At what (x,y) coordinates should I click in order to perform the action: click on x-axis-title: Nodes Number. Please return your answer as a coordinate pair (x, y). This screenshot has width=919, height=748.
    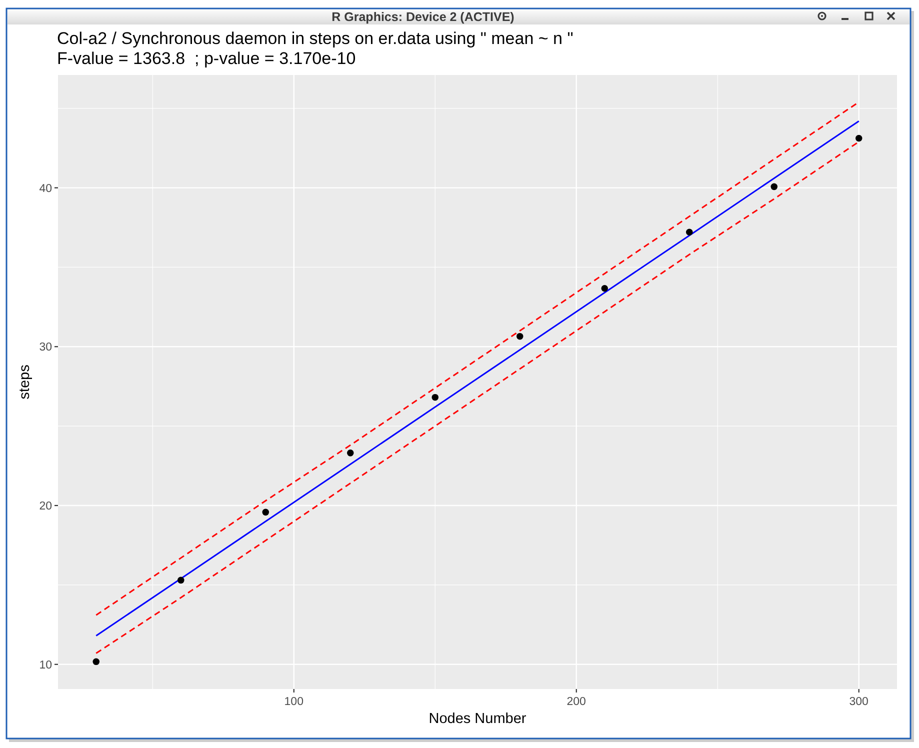
    Looking at the image, I should click on (477, 719).